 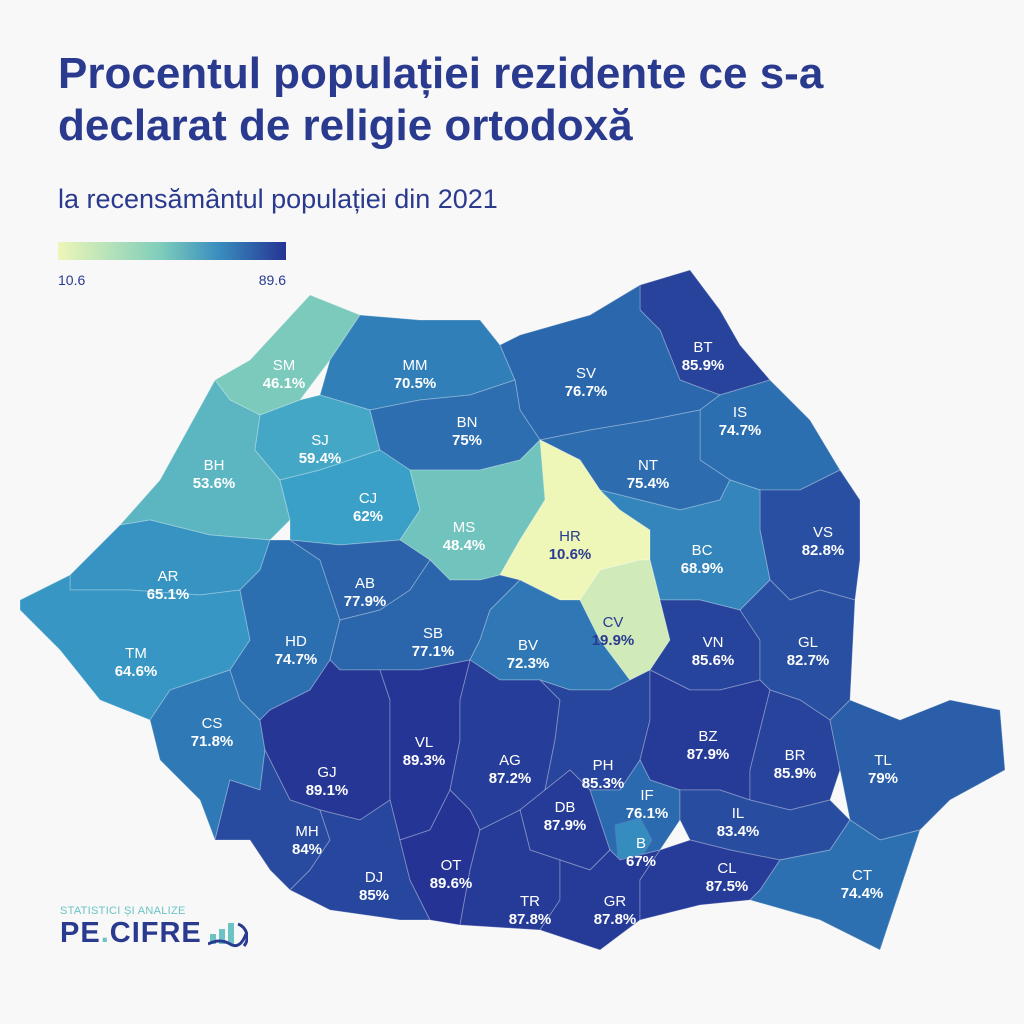 What do you see at coordinates (278, 199) in the screenshot?
I see `chart-subtitle: la recensământul populației din 2021` at bounding box center [278, 199].